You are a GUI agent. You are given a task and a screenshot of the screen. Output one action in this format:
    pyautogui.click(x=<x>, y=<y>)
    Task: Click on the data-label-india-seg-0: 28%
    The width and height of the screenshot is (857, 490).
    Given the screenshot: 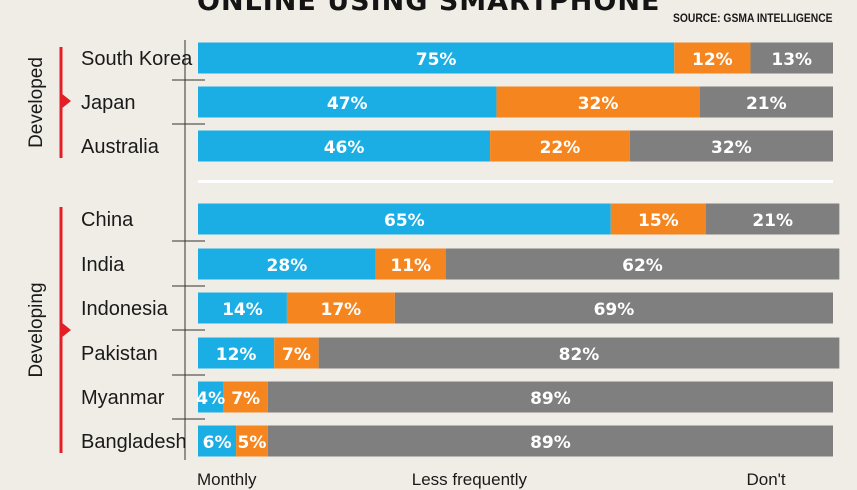 What is the action you would take?
    pyautogui.click(x=287, y=266)
    